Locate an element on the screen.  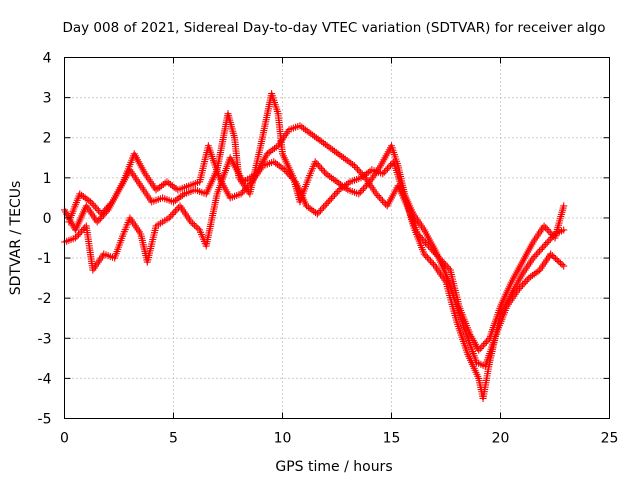
x-tick-label: 5 is located at coordinates (173, 439).